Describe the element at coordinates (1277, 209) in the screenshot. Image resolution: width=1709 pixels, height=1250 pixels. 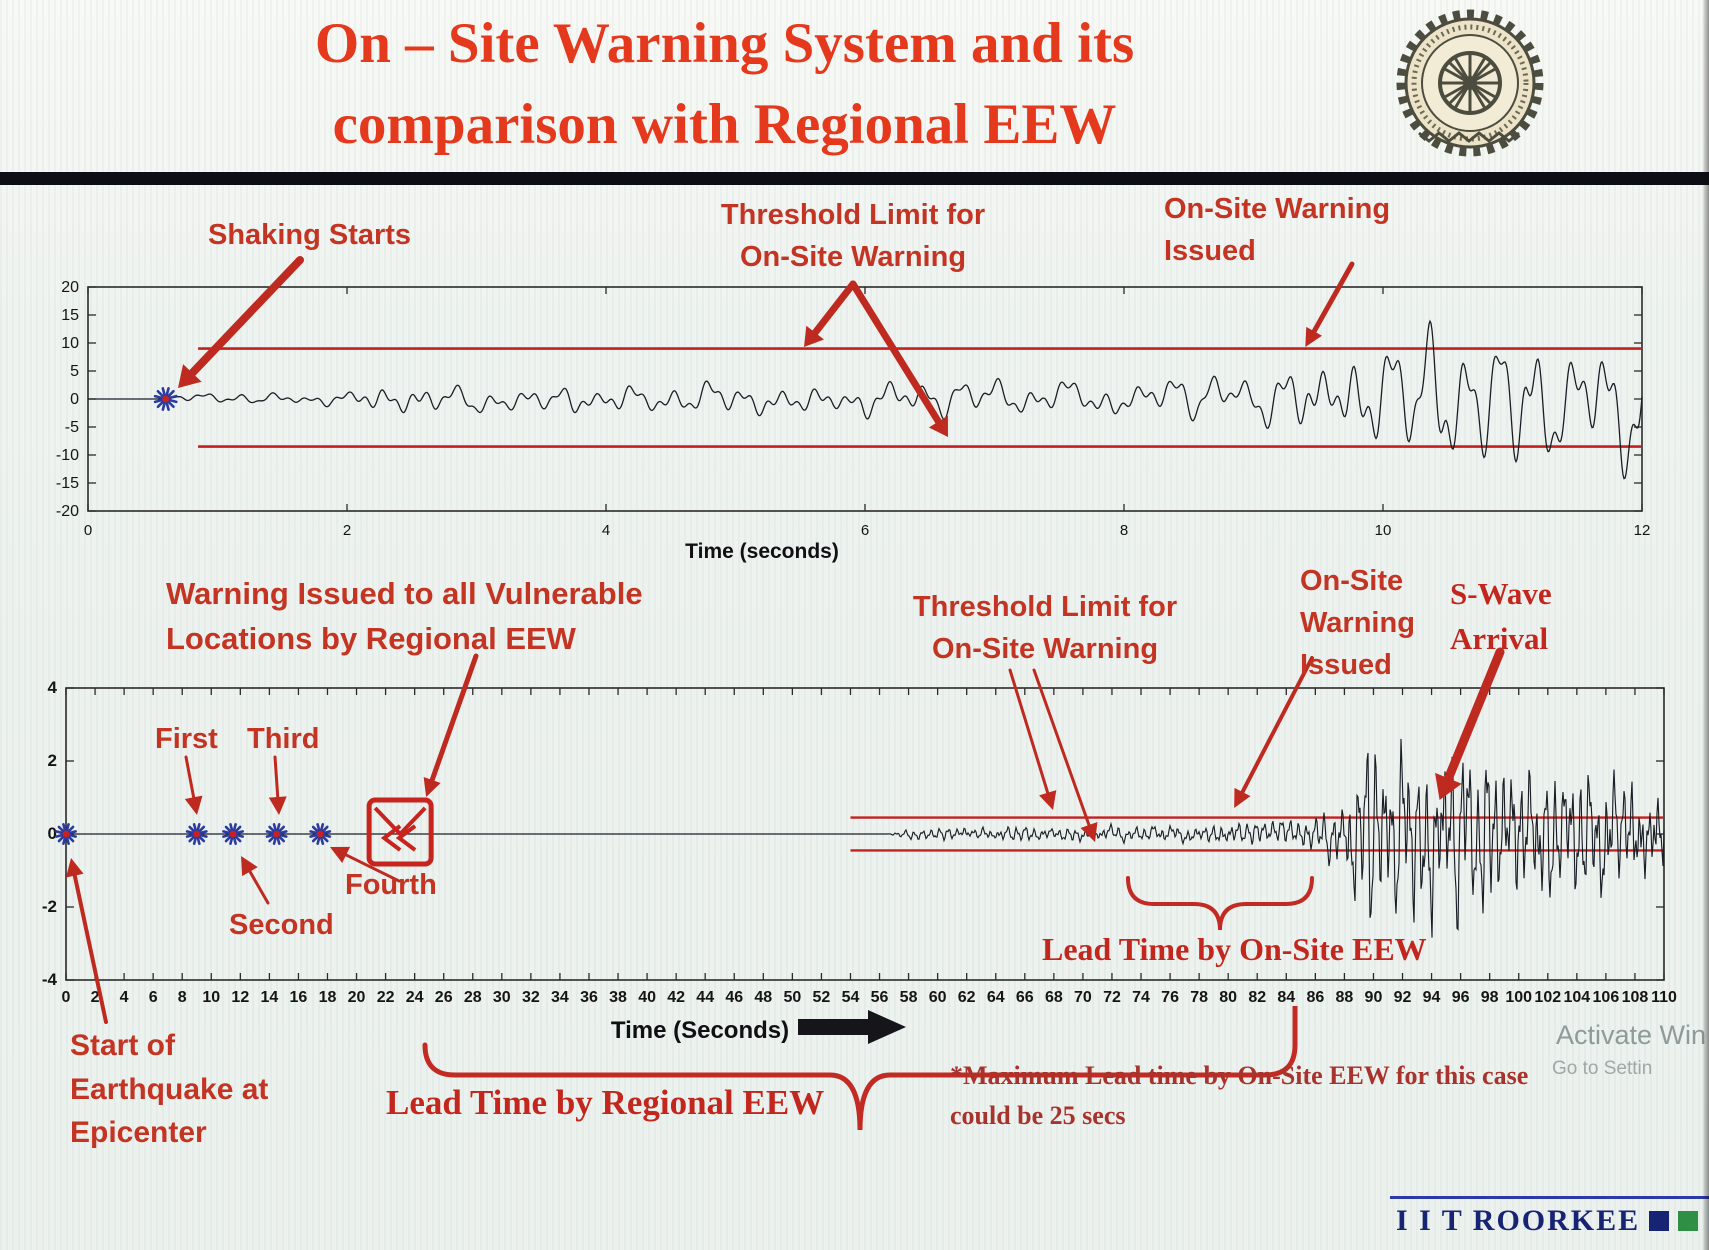
I see `annotation-onsite-top-line1: On-Site Warning` at that location.